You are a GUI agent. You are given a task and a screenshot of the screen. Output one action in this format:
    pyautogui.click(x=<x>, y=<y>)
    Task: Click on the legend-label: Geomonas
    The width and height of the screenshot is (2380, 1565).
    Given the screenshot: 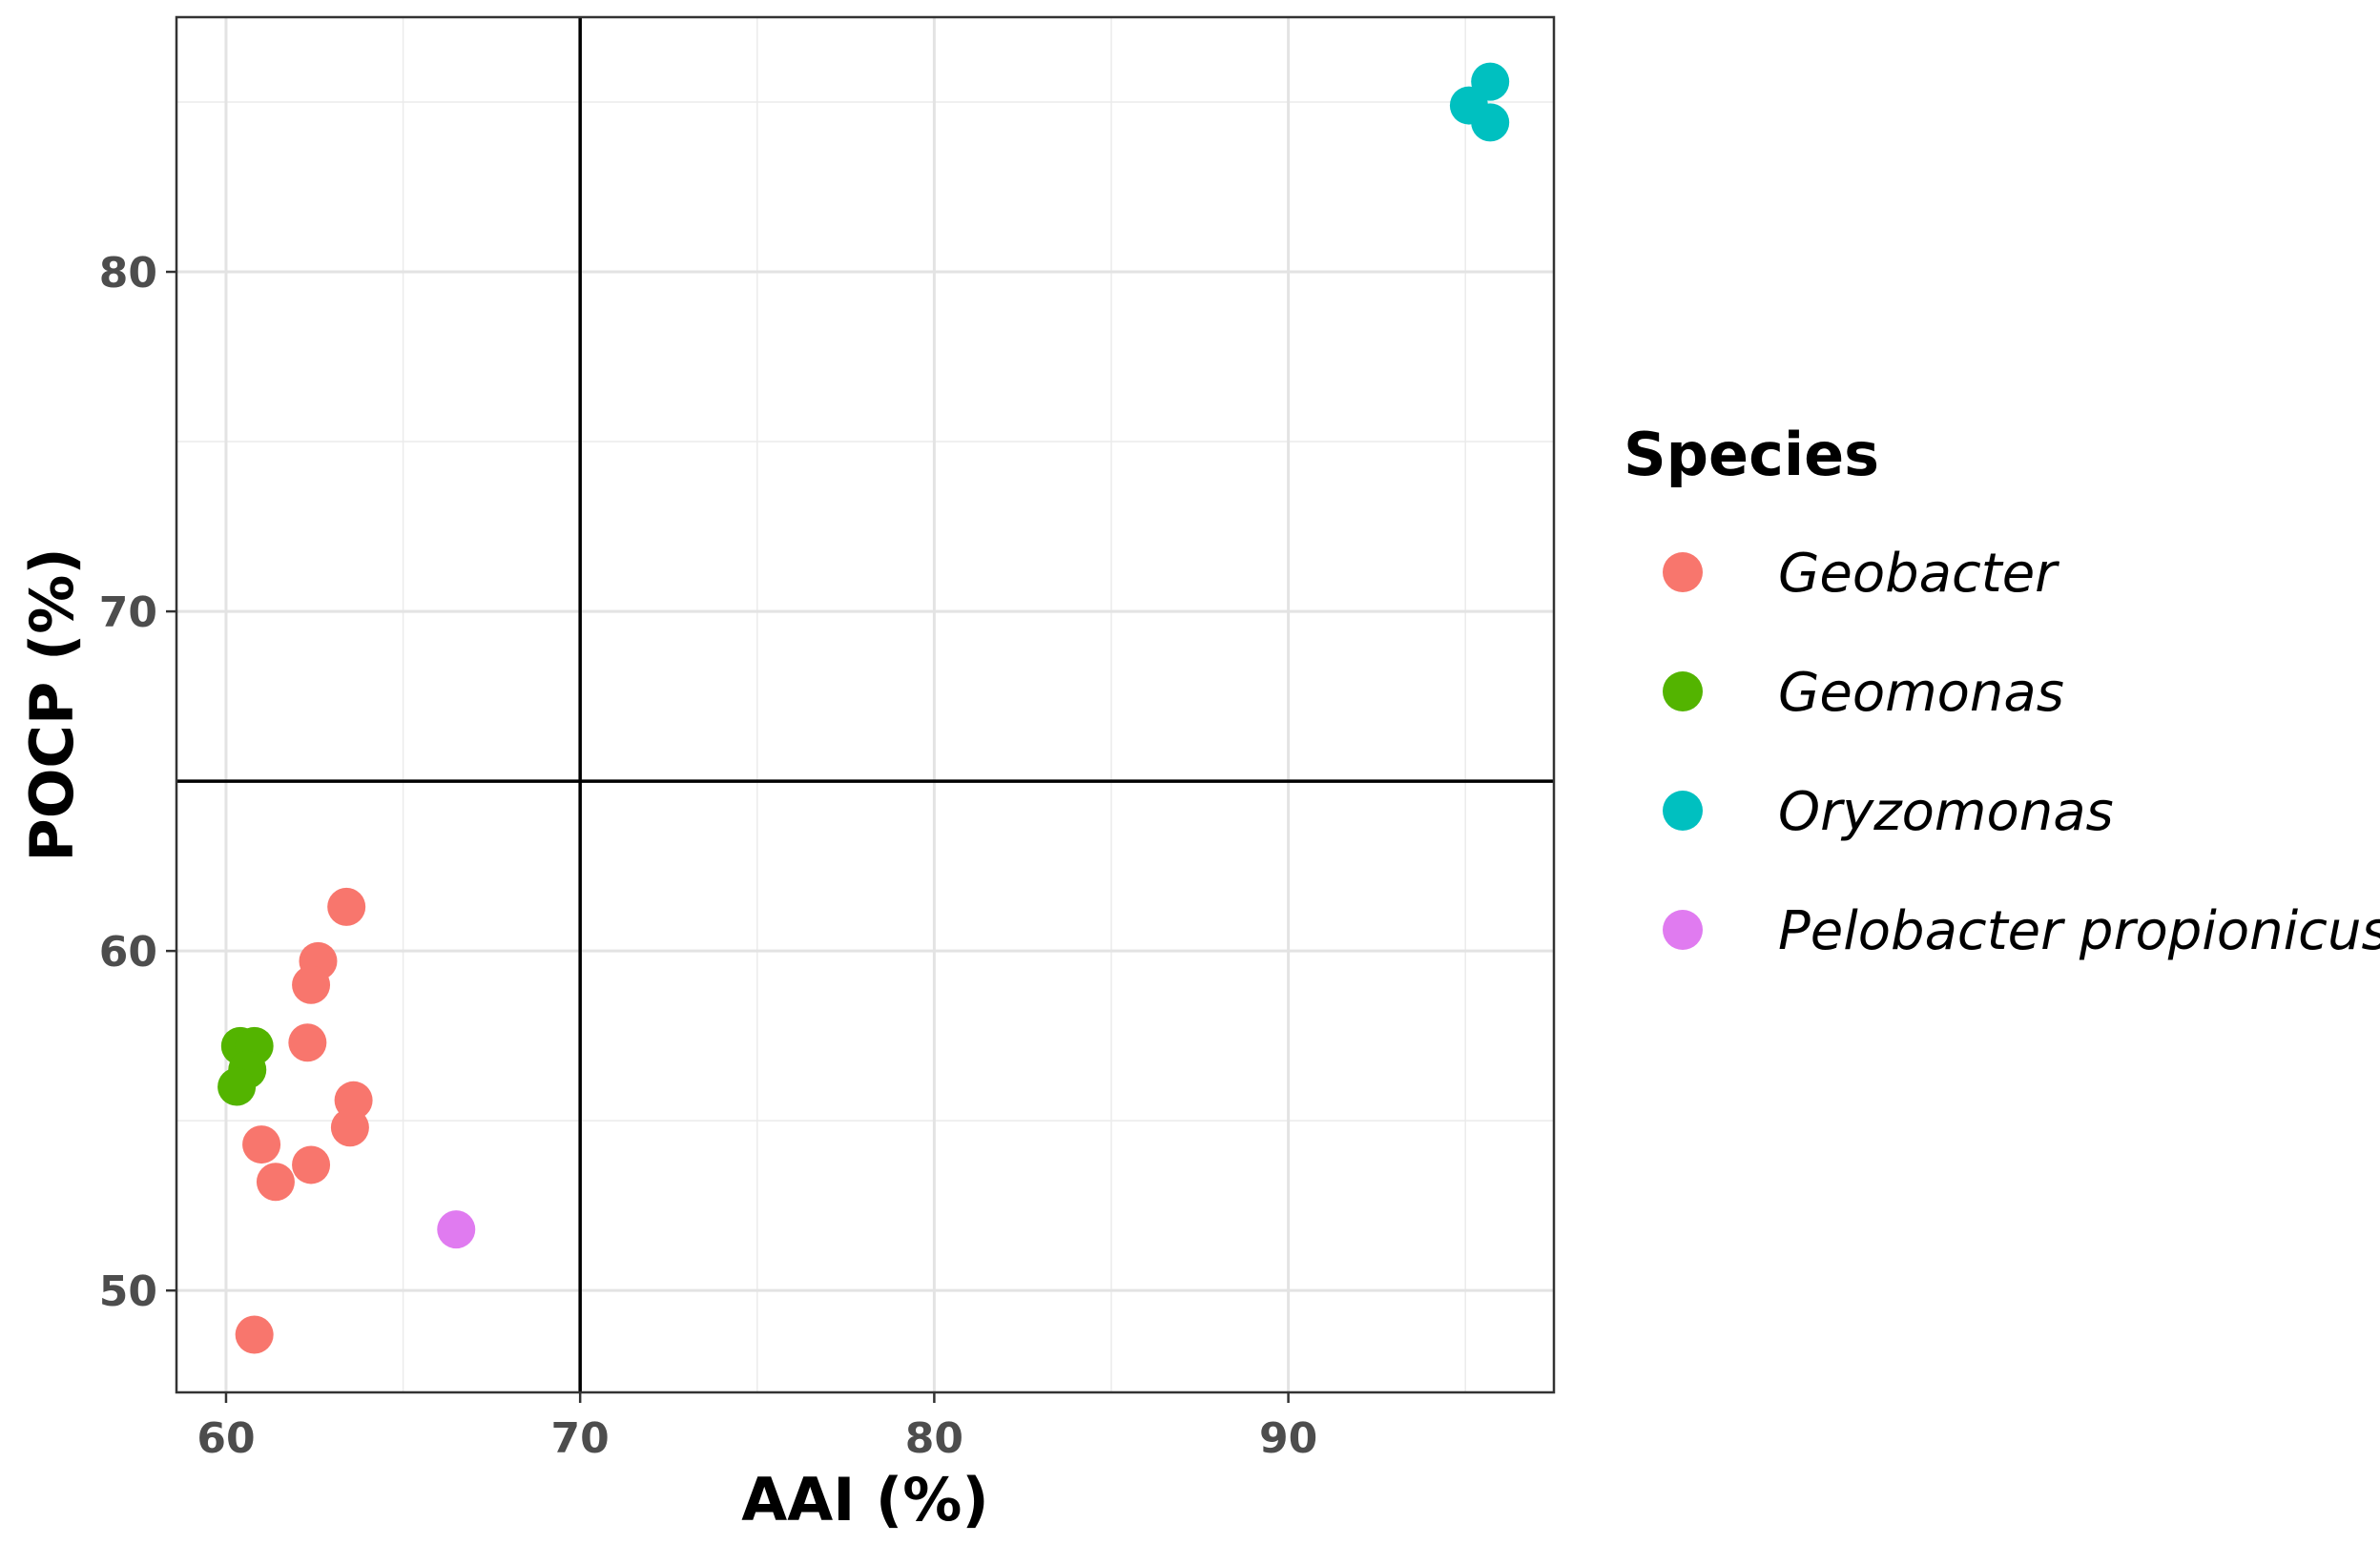 What is the action you would take?
    pyautogui.click(x=1921, y=693)
    